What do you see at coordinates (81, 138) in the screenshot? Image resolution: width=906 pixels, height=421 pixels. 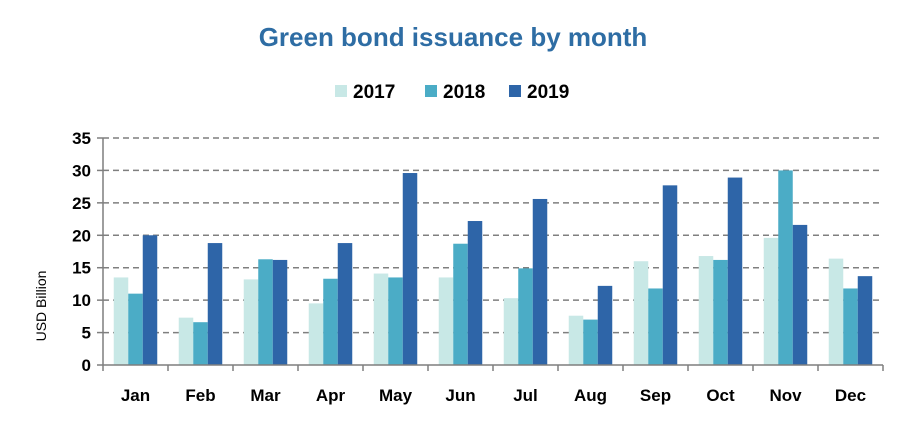 I see `y-tick-label: 35` at bounding box center [81, 138].